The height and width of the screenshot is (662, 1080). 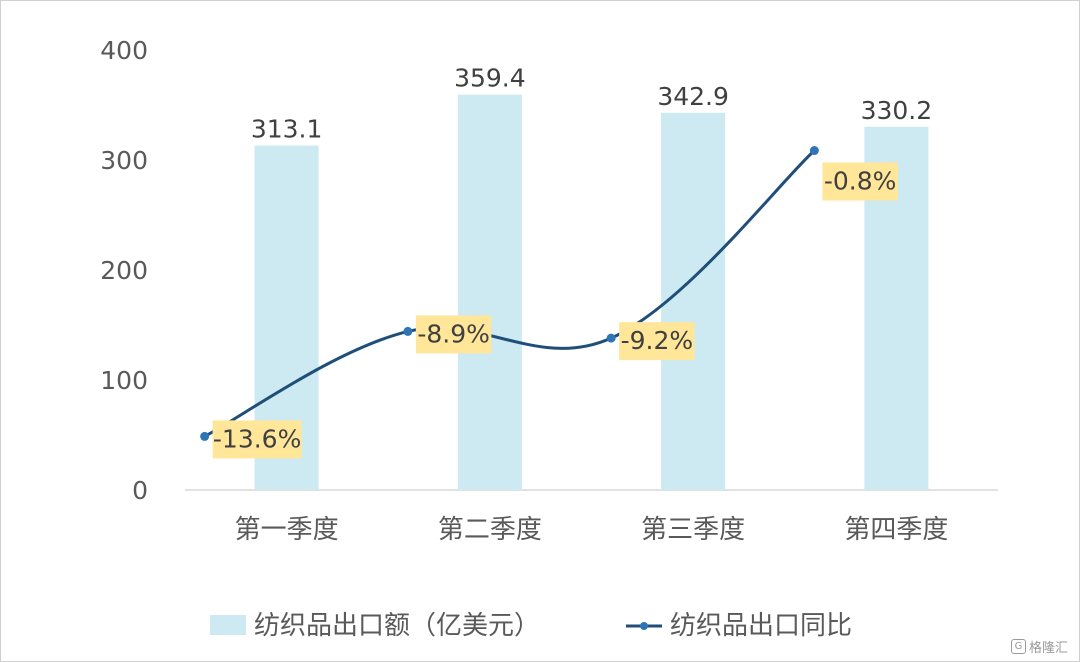 What do you see at coordinates (896, 530) in the screenshot?
I see `x-tick-label: 第四季度` at bounding box center [896, 530].